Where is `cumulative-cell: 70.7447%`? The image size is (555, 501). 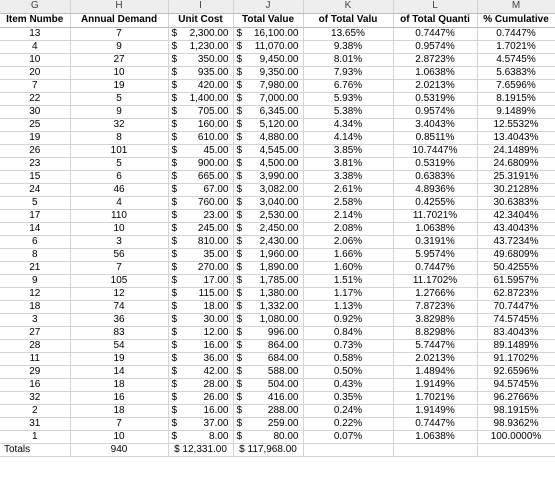
cumulative-cell: 70.7447% is located at coordinates (516, 307).